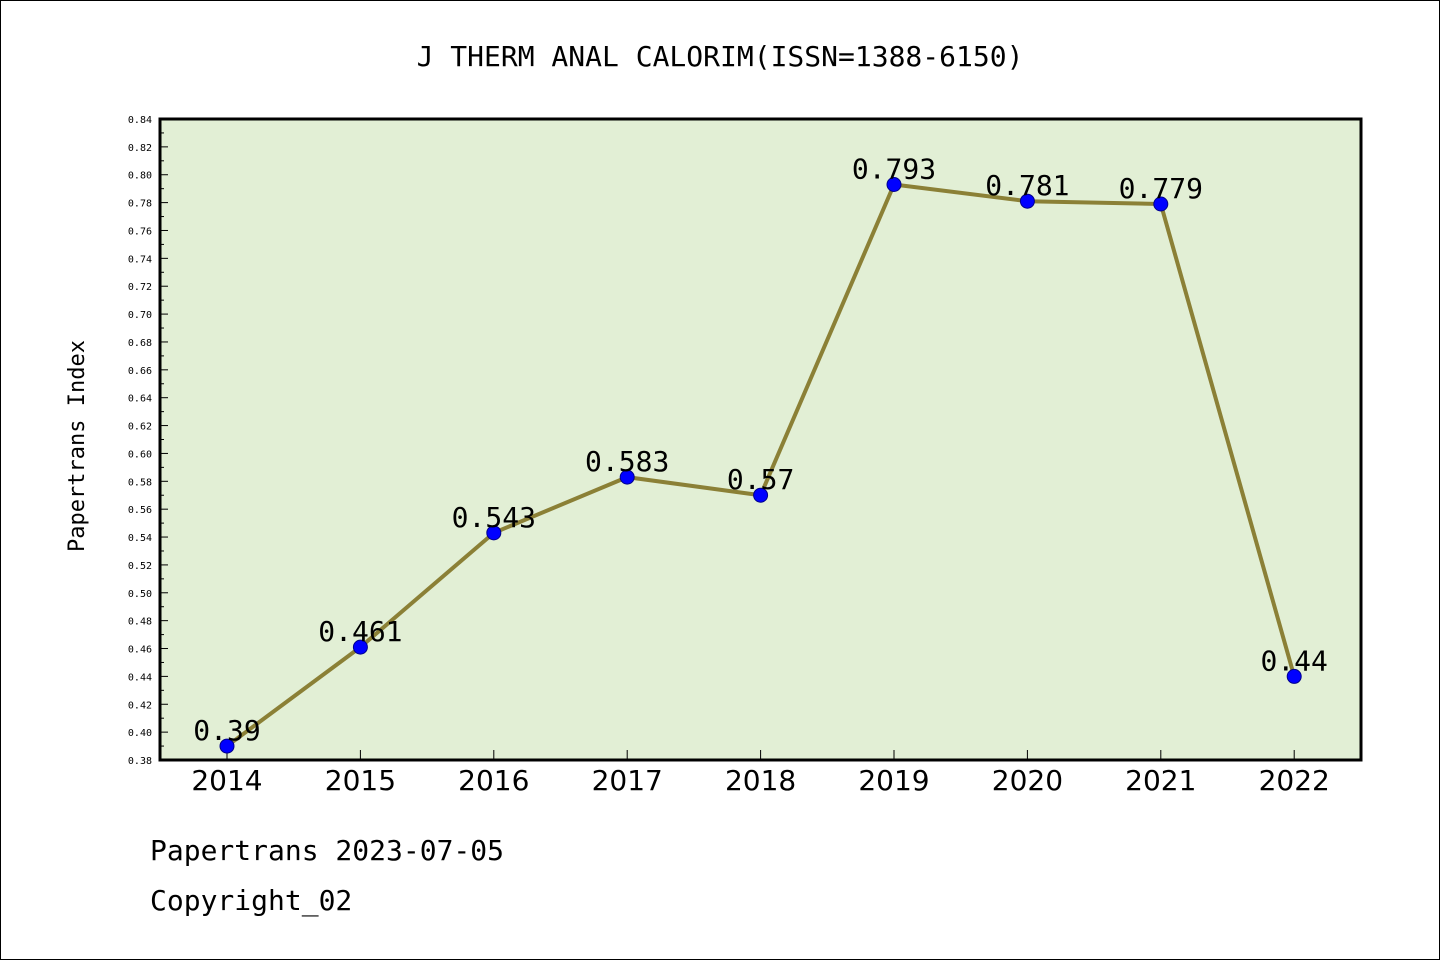 This screenshot has width=1440, height=960. Describe the element at coordinates (140, 343) in the screenshot. I see `y-tick-label: 0.68` at that location.